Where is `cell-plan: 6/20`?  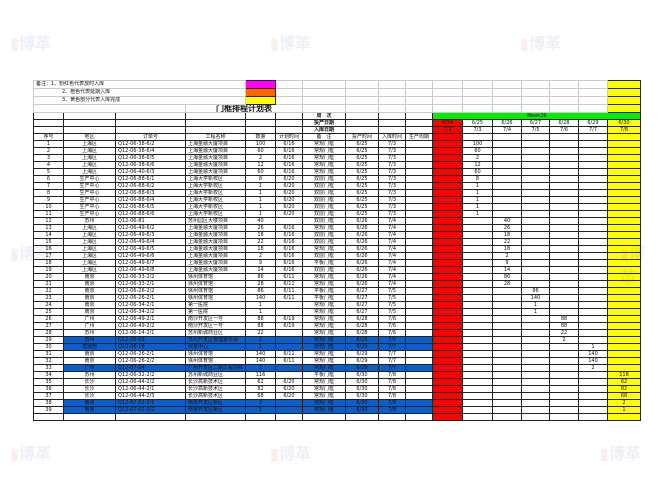
cell-plan: 6/20 is located at coordinates (289, 186).